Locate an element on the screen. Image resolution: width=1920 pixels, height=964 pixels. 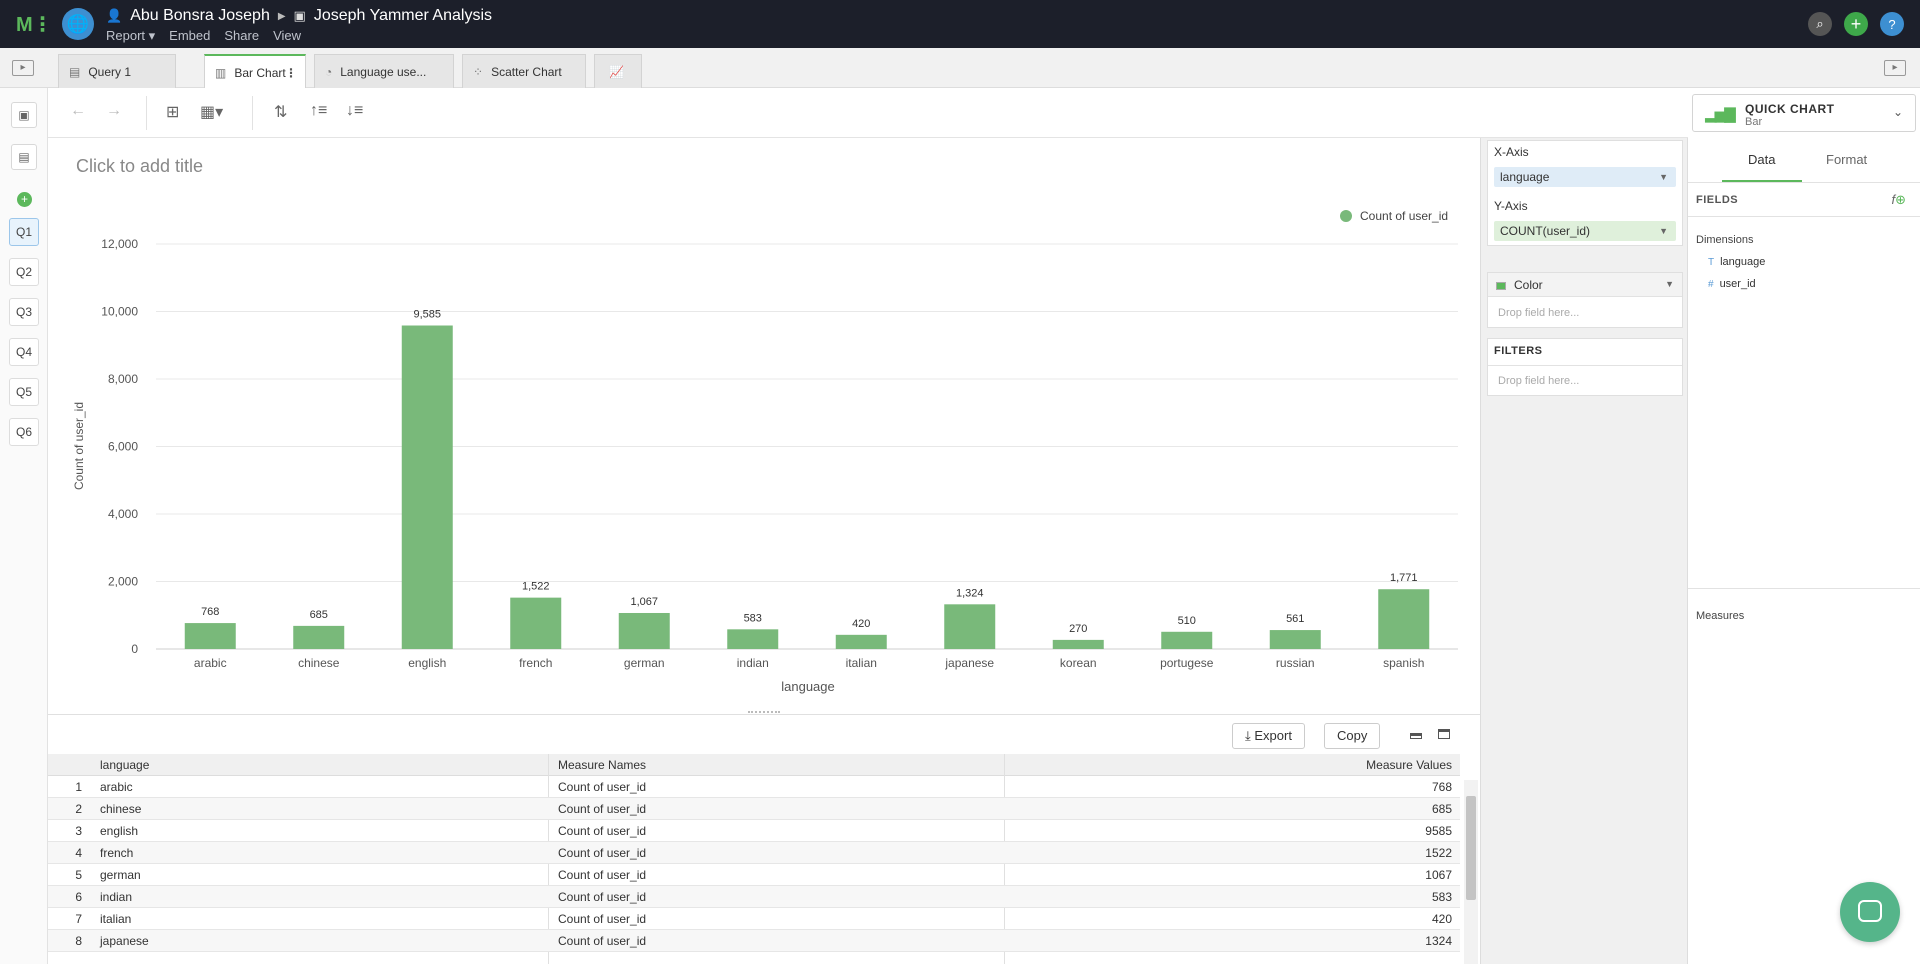
query-q5: Q5 is located at coordinates (24, 392).